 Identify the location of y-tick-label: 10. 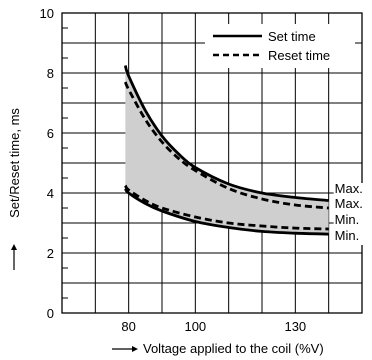
(47, 13).